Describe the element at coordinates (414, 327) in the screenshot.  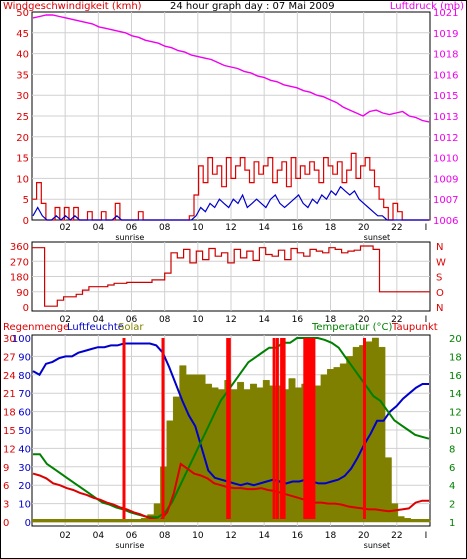
I see `dewpoint-axis-label: Taupunkt` at that location.